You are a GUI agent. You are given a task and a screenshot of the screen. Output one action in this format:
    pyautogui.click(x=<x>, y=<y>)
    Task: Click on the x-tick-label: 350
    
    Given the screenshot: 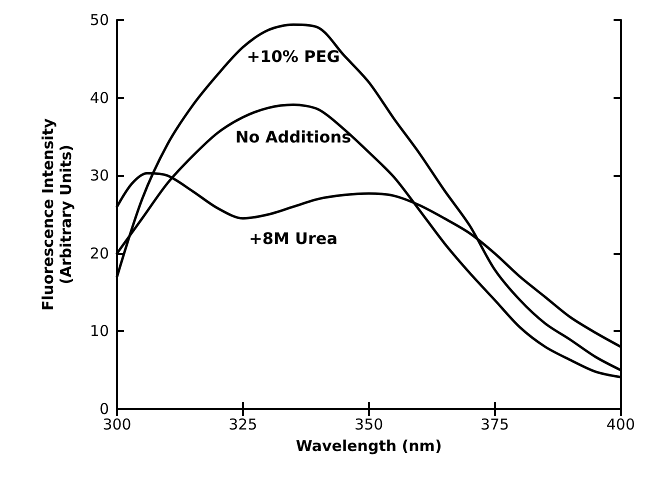 What is the action you would take?
    pyautogui.click(x=369, y=425)
    